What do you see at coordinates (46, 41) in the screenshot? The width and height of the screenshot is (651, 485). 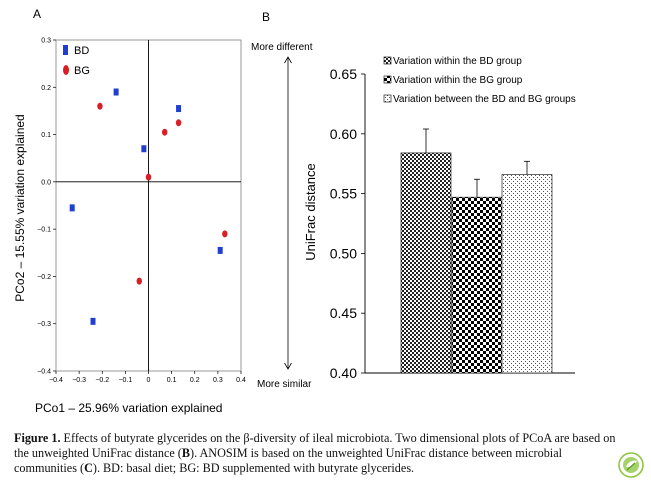 I see `scatter-y-tick-label: 0.3` at bounding box center [46, 41].